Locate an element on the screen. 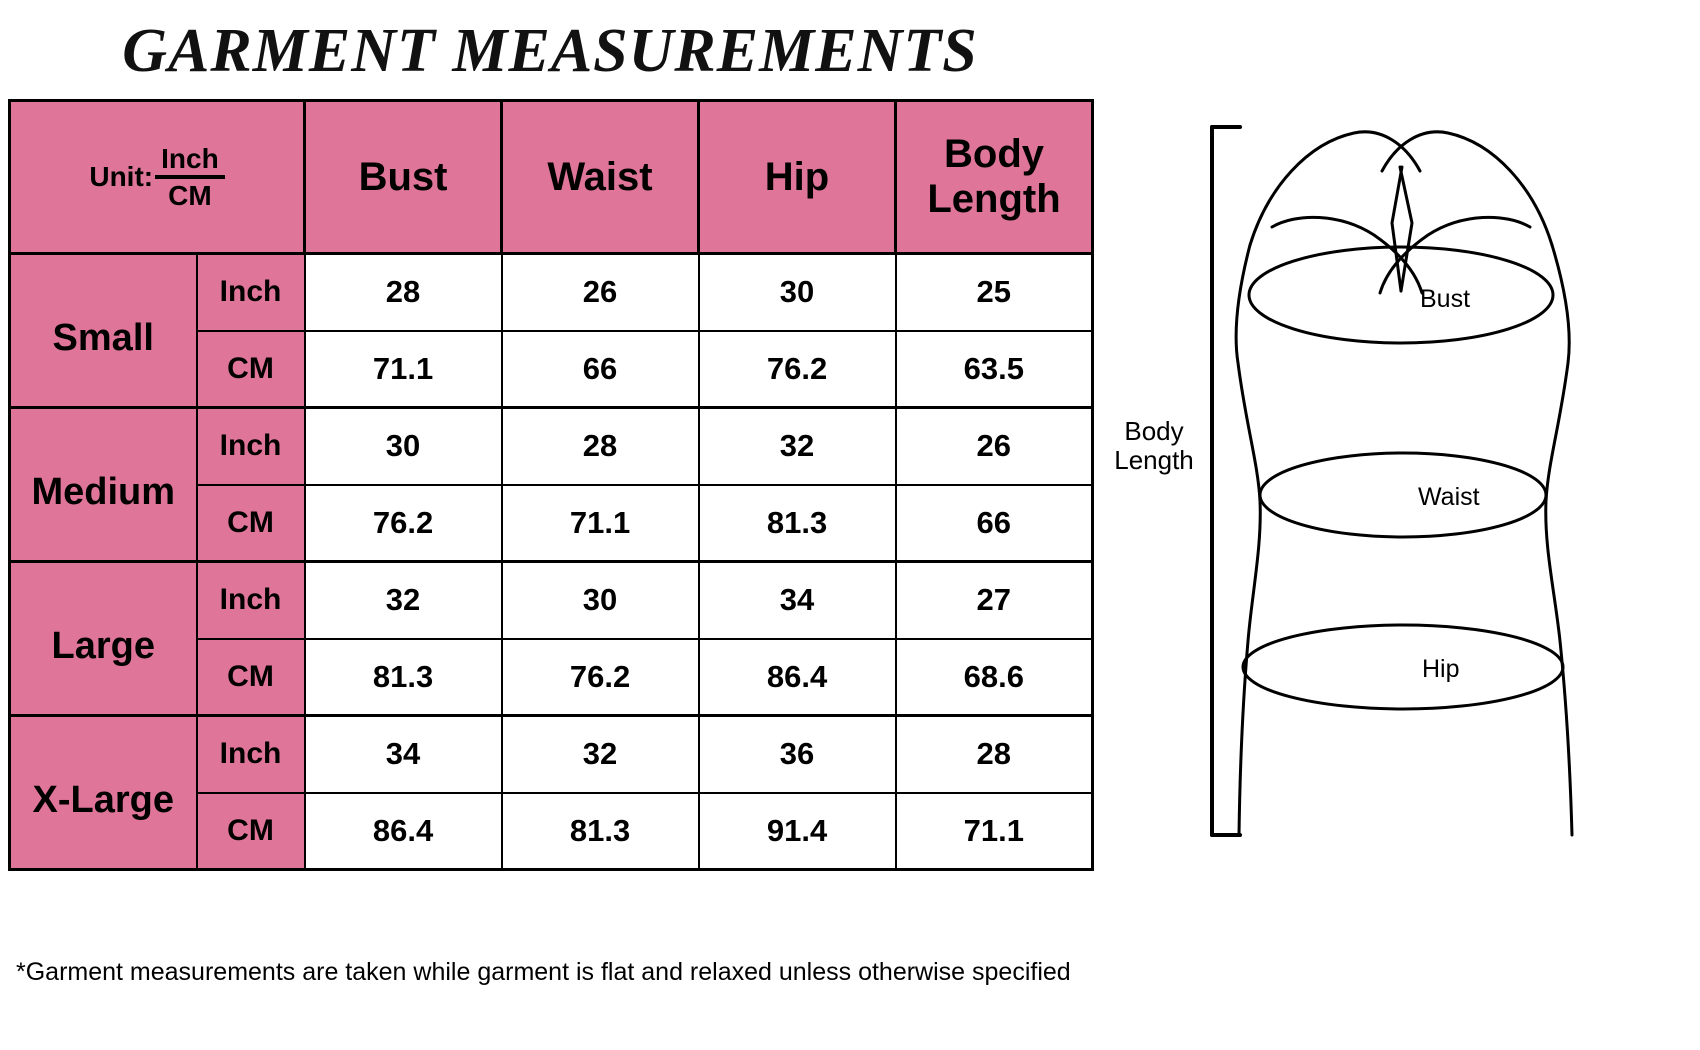 The image size is (1700, 1050). table-header-row: Unit: Inch CM Bust Waist Hip Body Length is located at coordinates (551, 177).